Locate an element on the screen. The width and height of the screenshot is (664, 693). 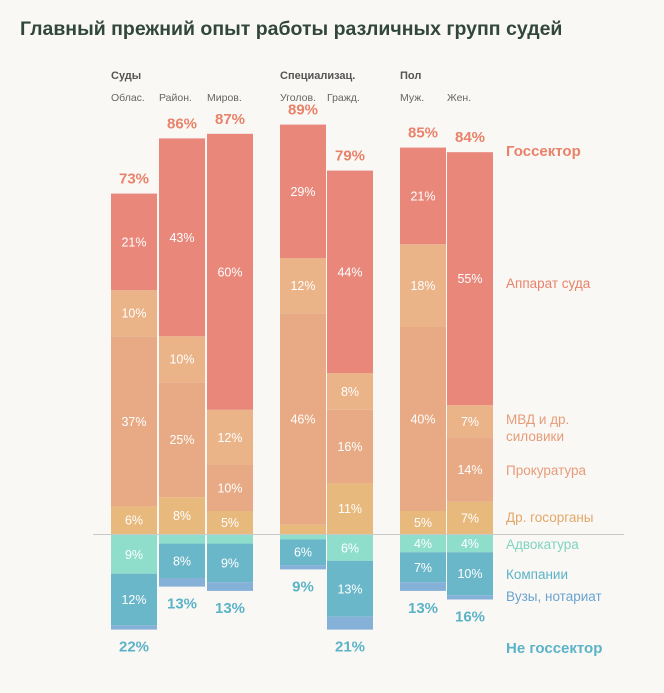
legend-label: МВД и др. is located at coordinates (537, 419).